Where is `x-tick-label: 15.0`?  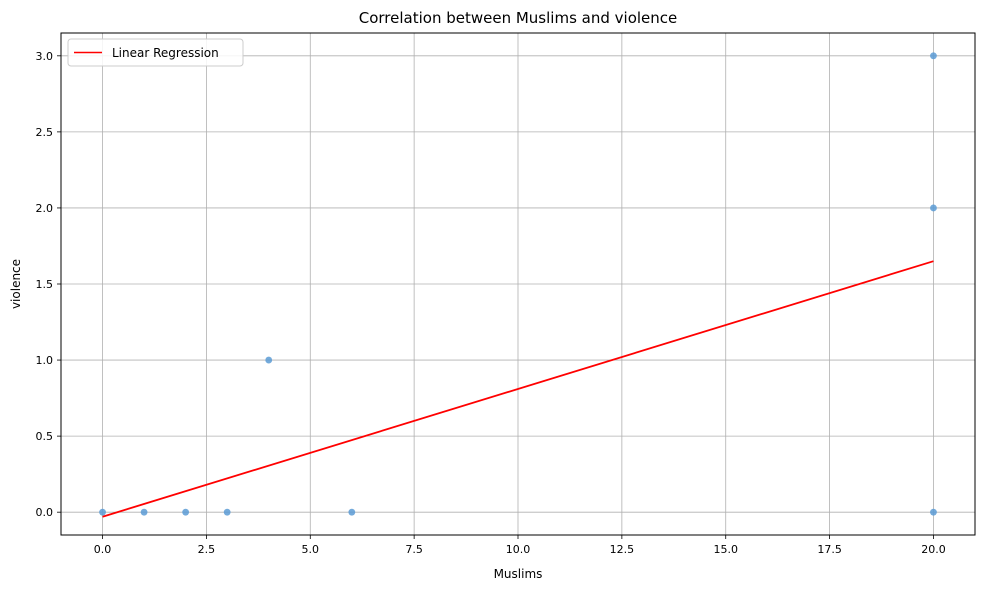
x-tick-label: 15.0 is located at coordinates (725, 549).